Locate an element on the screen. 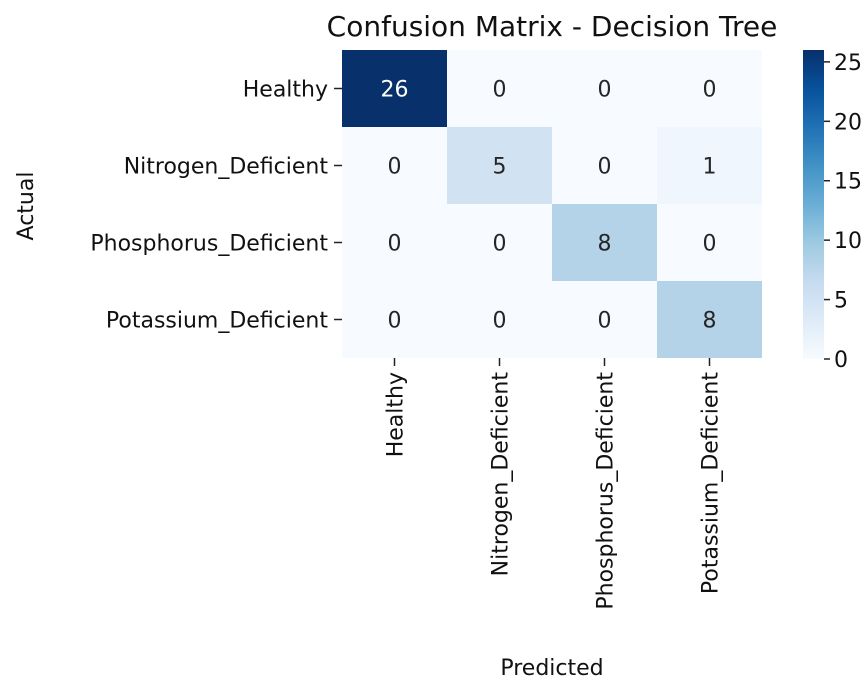 This screenshot has width=865, height=686. y-tick-label: Healthy is located at coordinates (285, 90).